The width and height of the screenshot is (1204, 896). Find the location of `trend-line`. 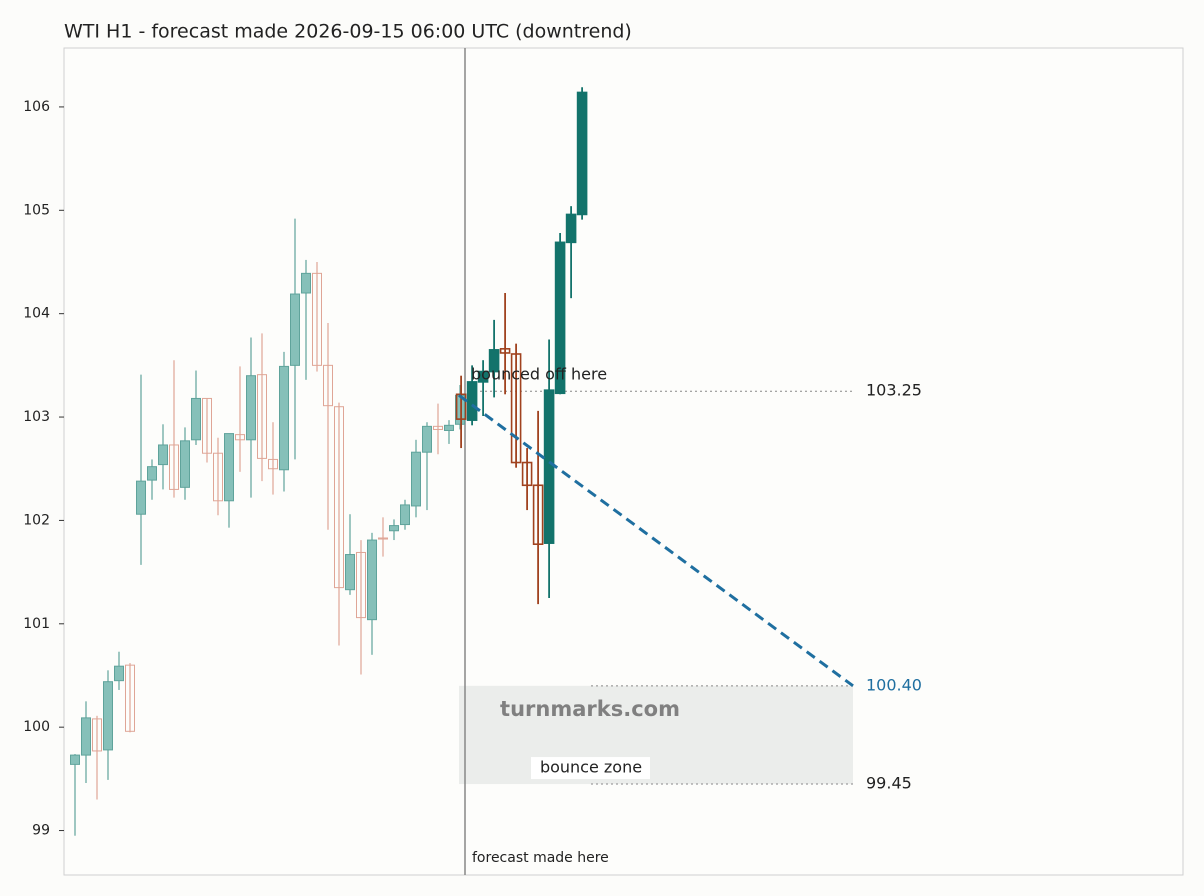

trend-line is located at coordinates (656, 541).